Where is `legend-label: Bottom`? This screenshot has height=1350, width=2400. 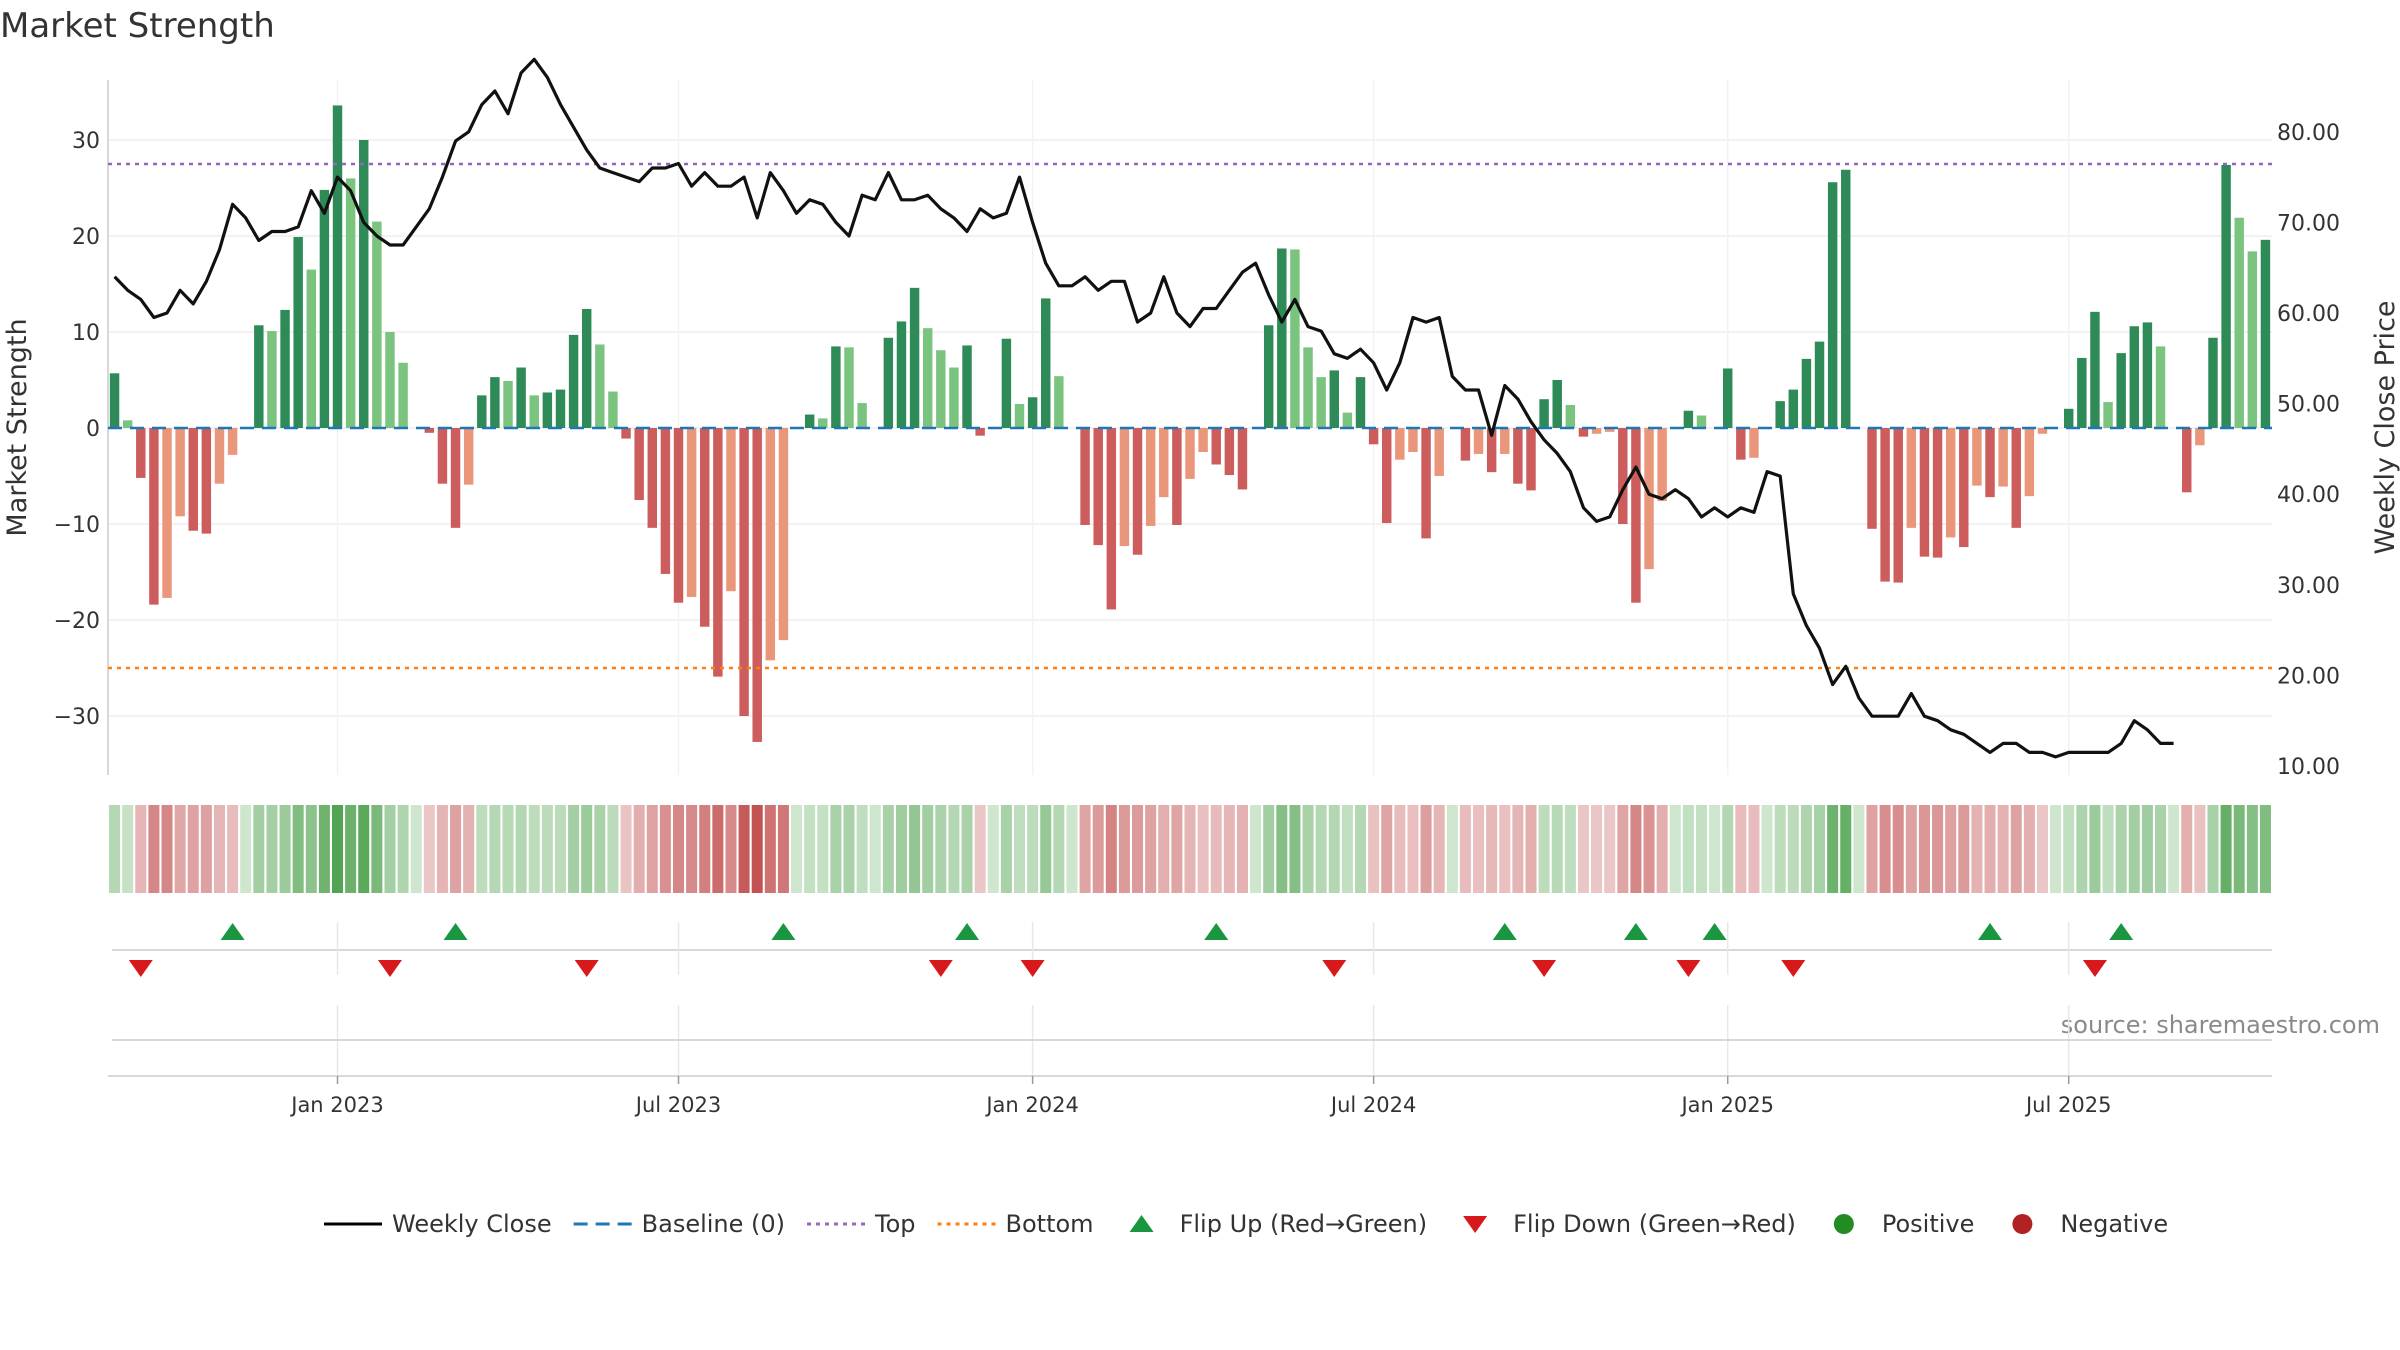
legend-label: Bottom is located at coordinates (1050, 1224).